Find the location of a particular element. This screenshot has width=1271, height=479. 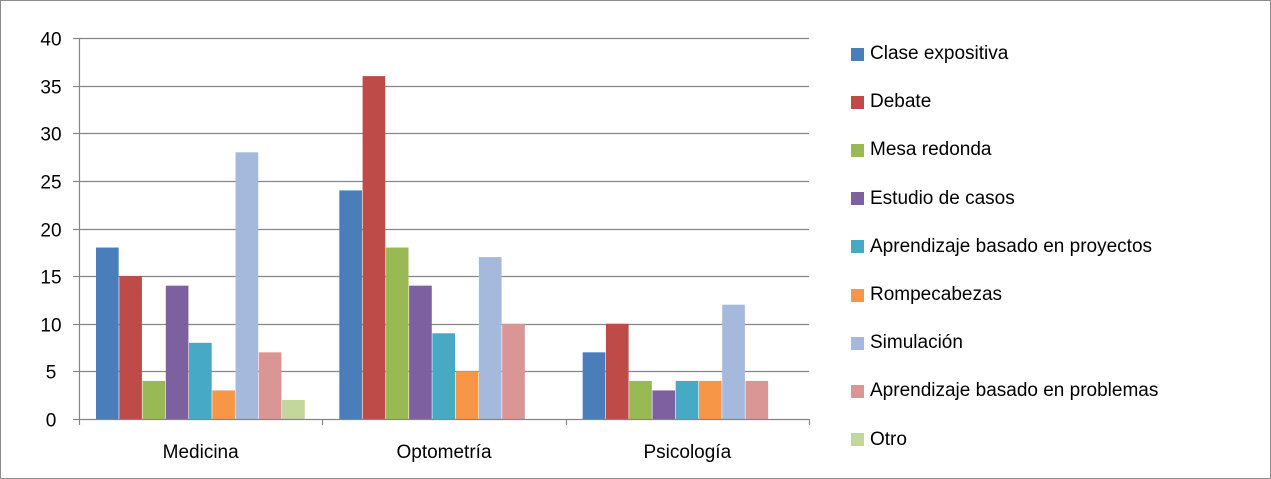

legend-label: Clase expositiva is located at coordinates (939, 53).